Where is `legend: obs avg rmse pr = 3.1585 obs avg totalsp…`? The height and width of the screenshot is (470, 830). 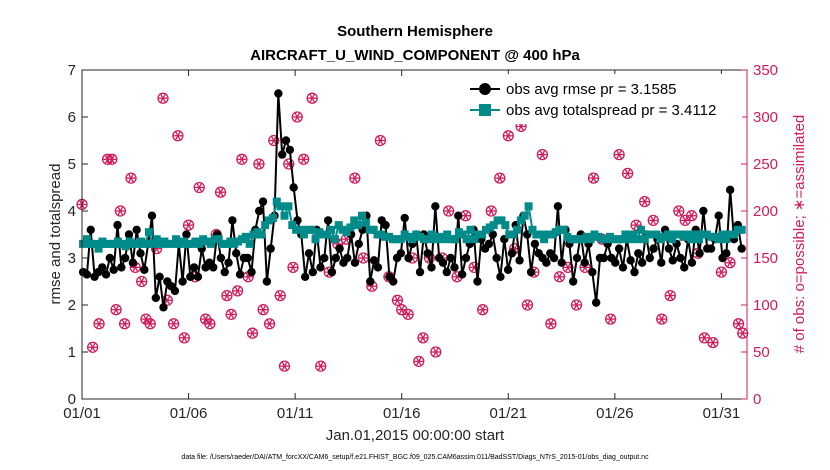 legend: obs avg rmse pr = 3.1585 obs avg totalsp… is located at coordinates (604, 99).